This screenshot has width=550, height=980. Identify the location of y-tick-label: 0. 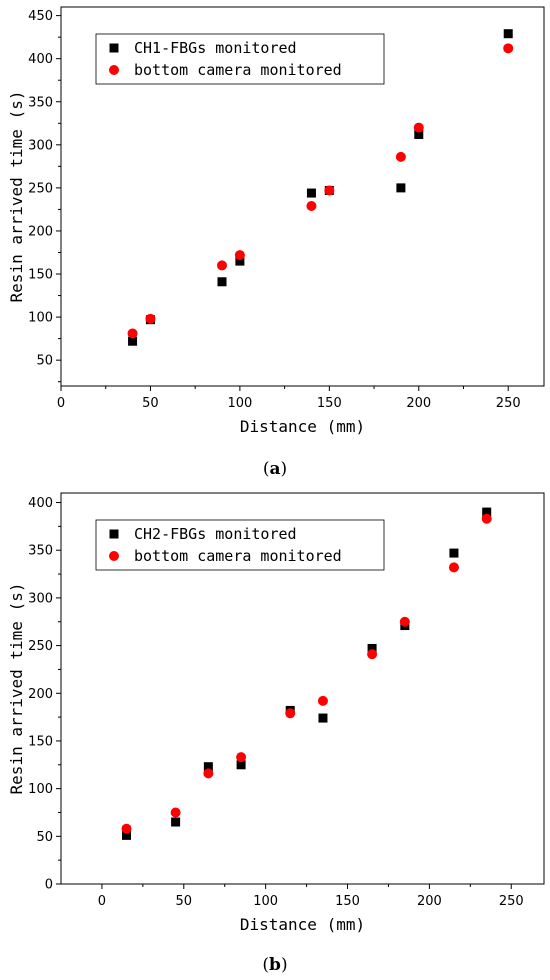
(49, 885).